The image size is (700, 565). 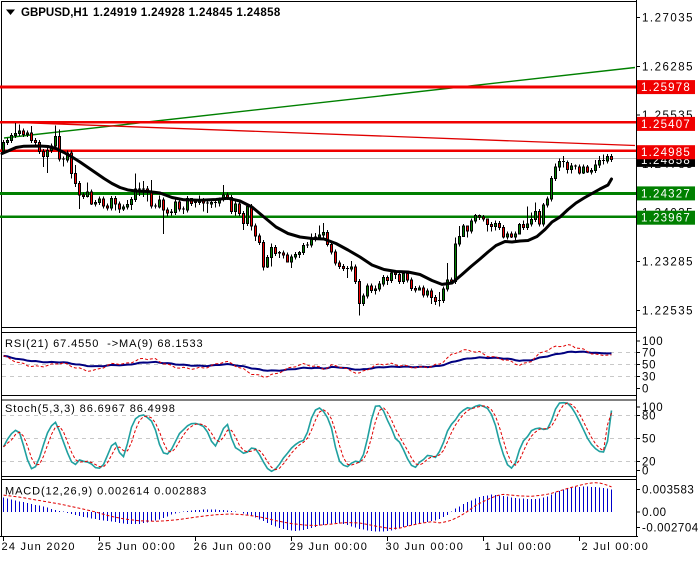 What do you see at coordinates (666, 125) in the screenshot?
I see `svg-text: 1.25407` at bounding box center [666, 125].